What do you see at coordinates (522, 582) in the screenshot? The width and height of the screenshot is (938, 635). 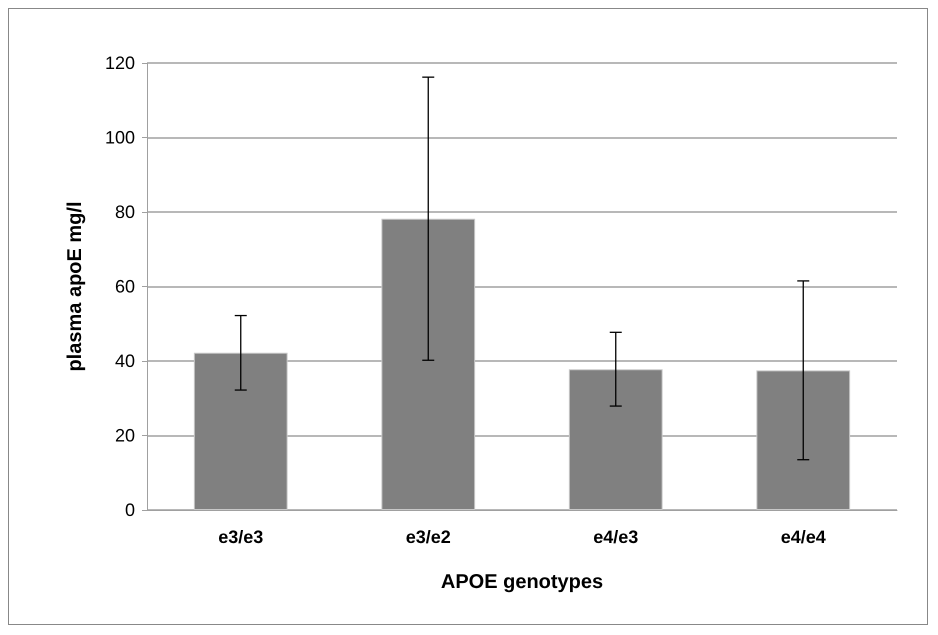 I see `x-axis-title: APOE genotypes` at bounding box center [522, 582].